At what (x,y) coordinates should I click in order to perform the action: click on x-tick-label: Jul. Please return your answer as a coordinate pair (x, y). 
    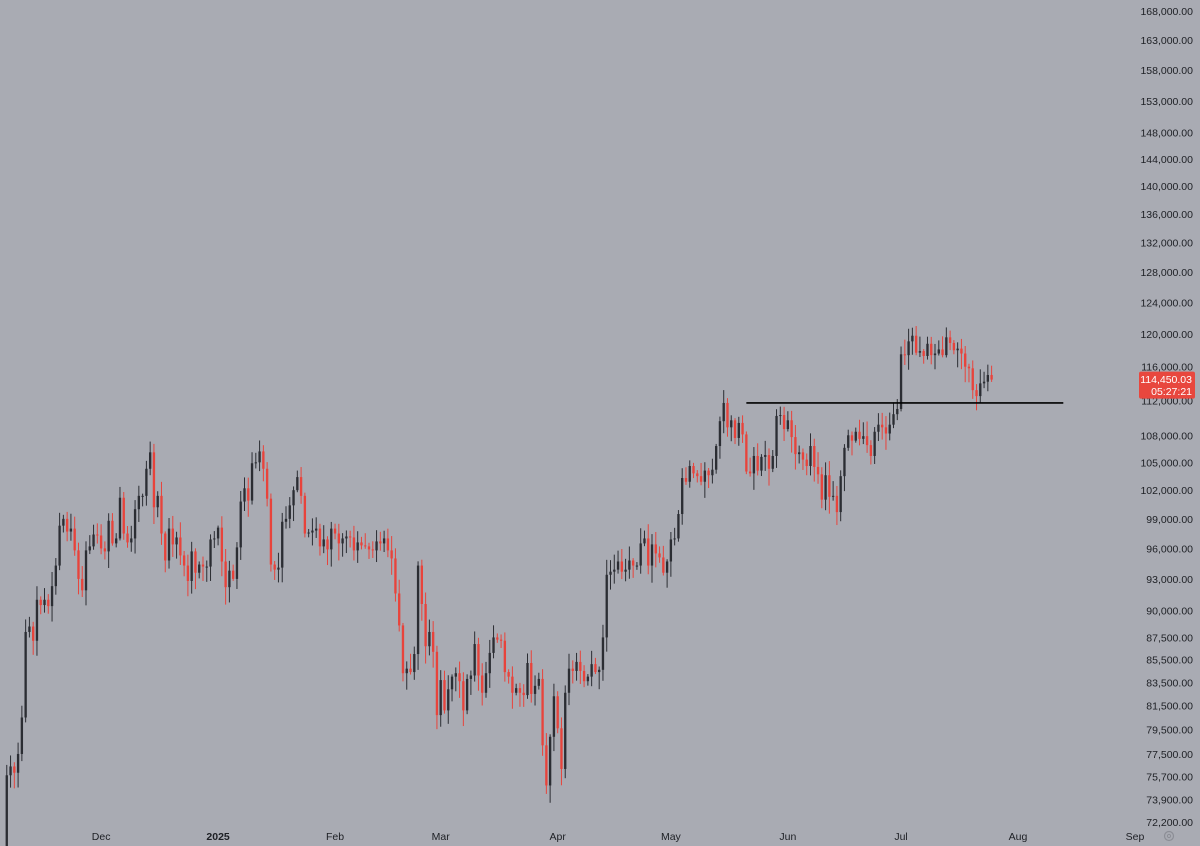
    Looking at the image, I should click on (900, 837).